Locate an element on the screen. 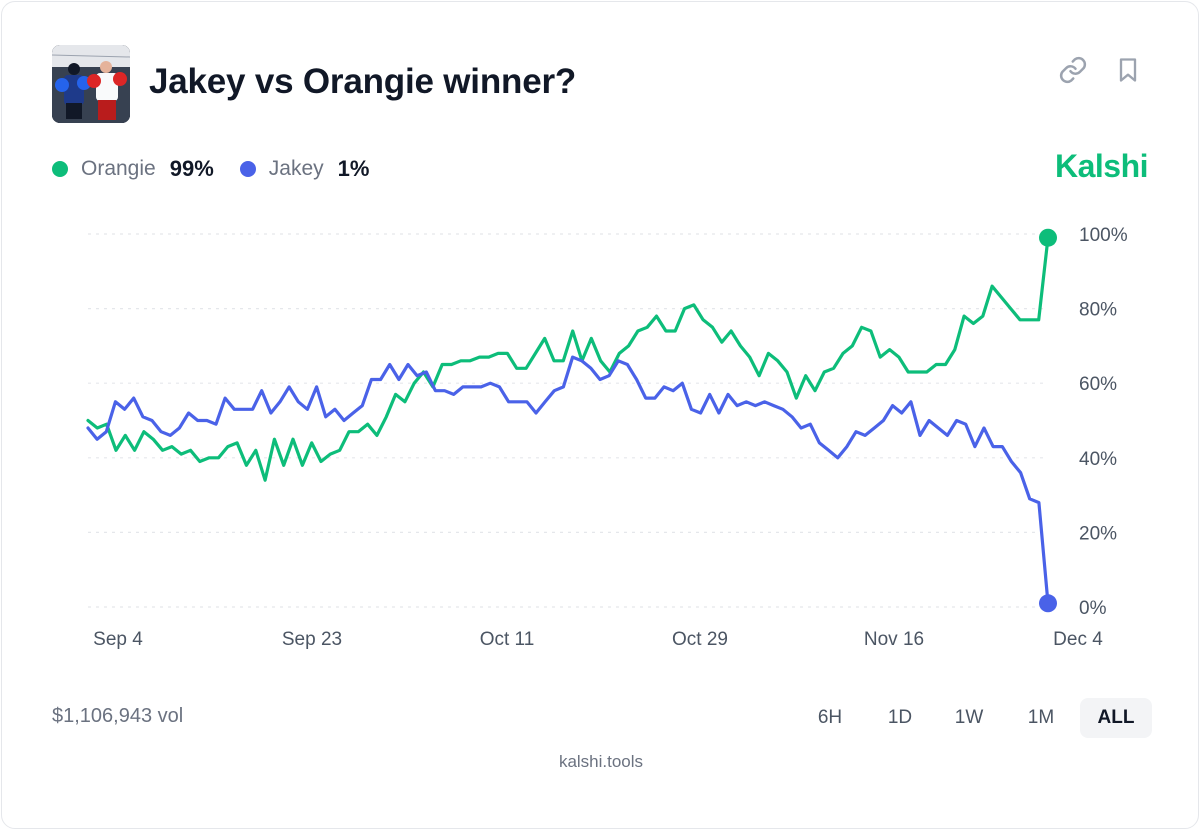  x-tick-label: Sep 4 is located at coordinates (118, 639).